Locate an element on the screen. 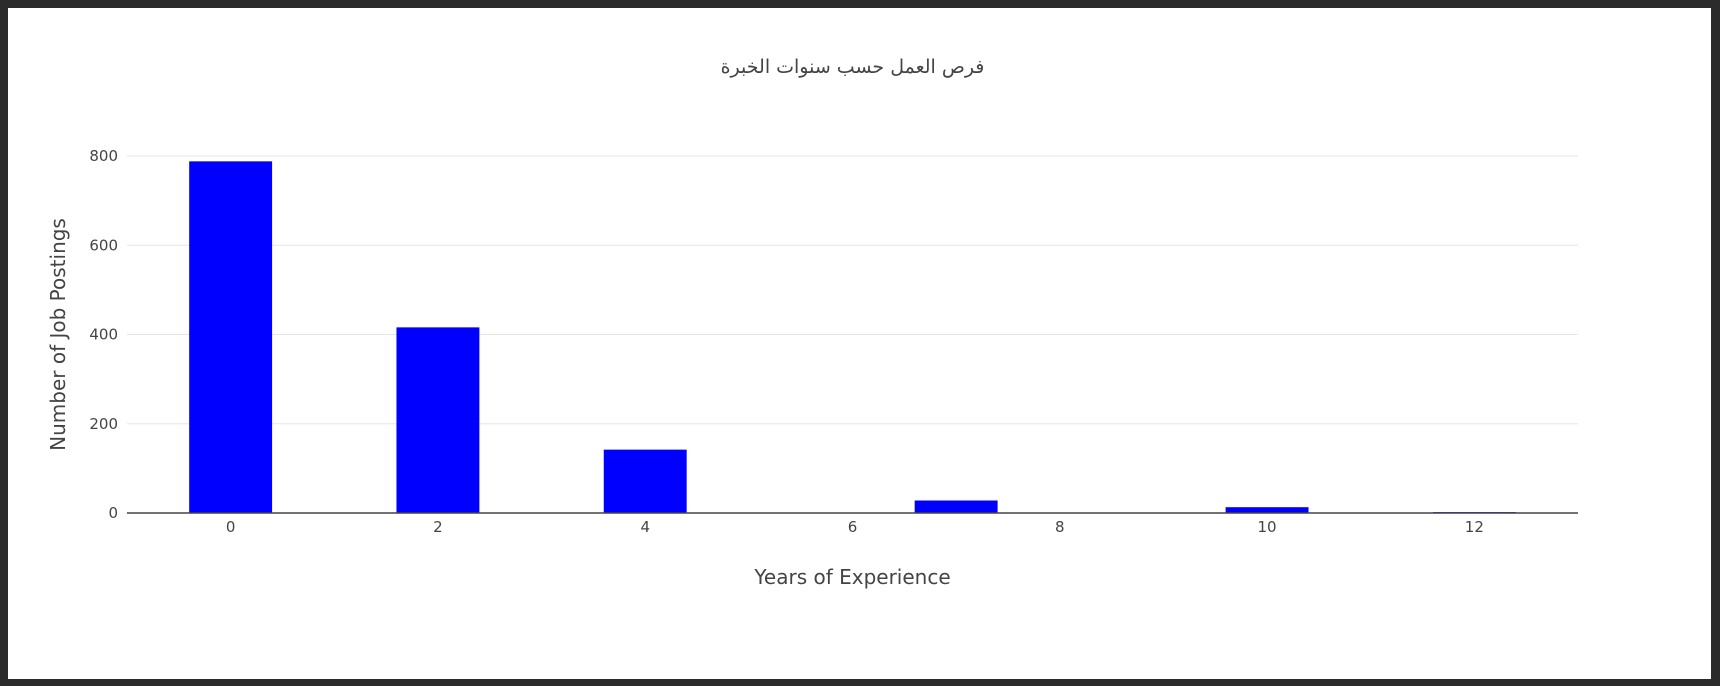  x-tick-label: 10 is located at coordinates (1267, 527).